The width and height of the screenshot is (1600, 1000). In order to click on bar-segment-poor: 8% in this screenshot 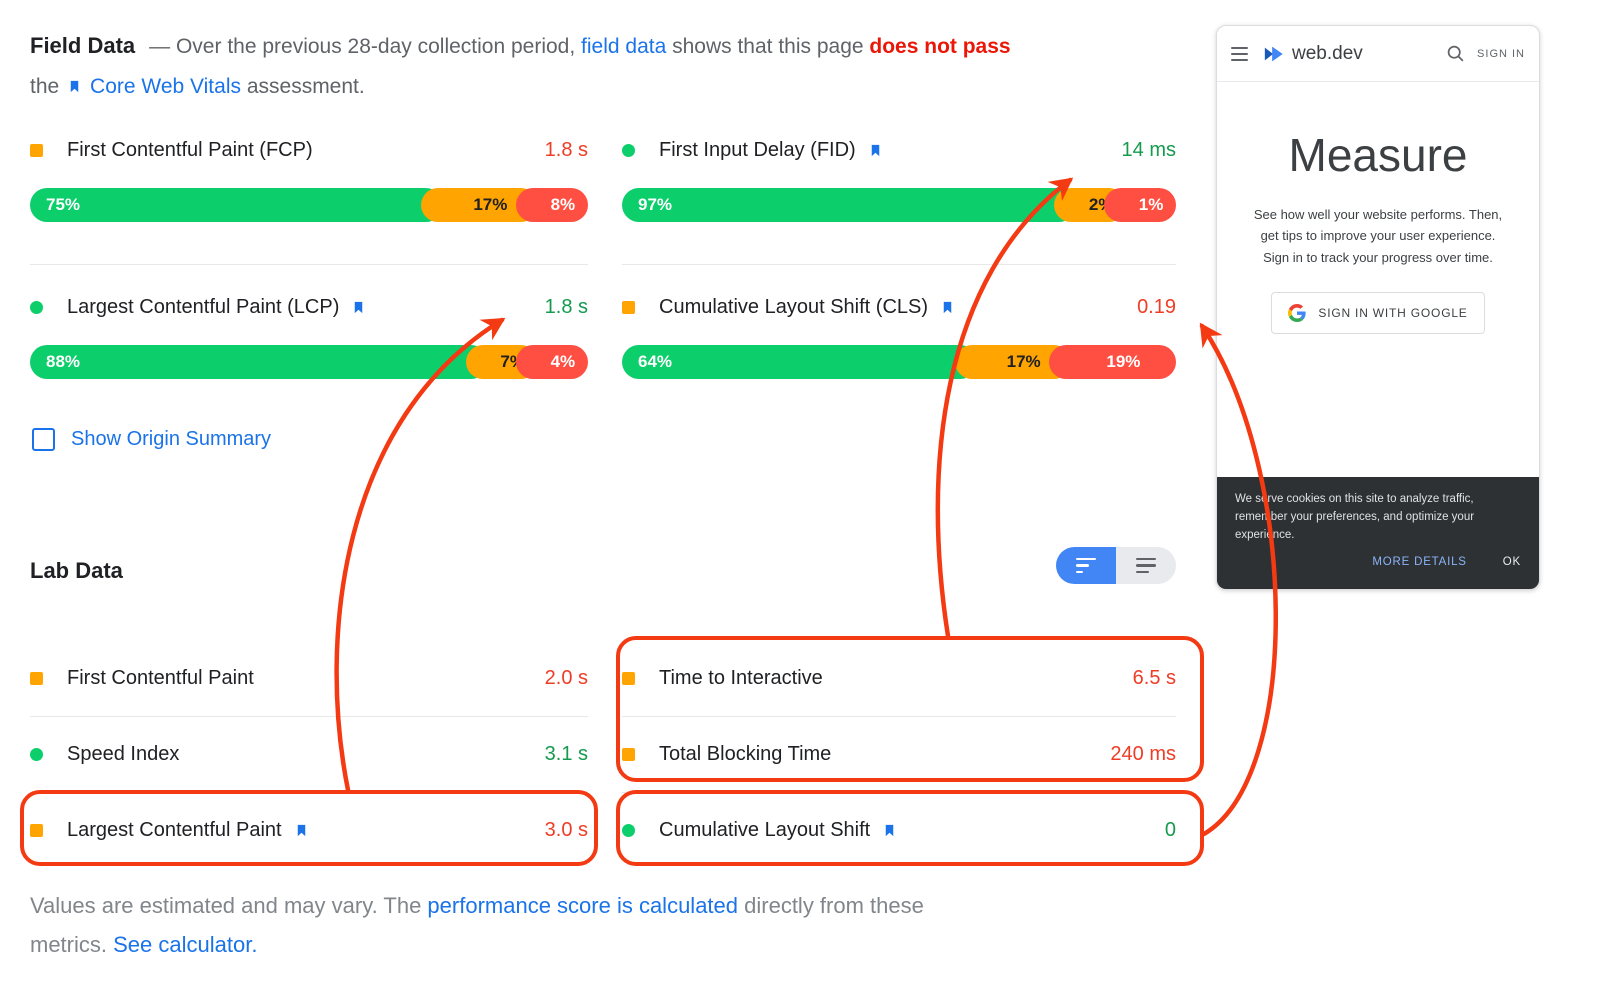, I will do `click(551, 205)`.